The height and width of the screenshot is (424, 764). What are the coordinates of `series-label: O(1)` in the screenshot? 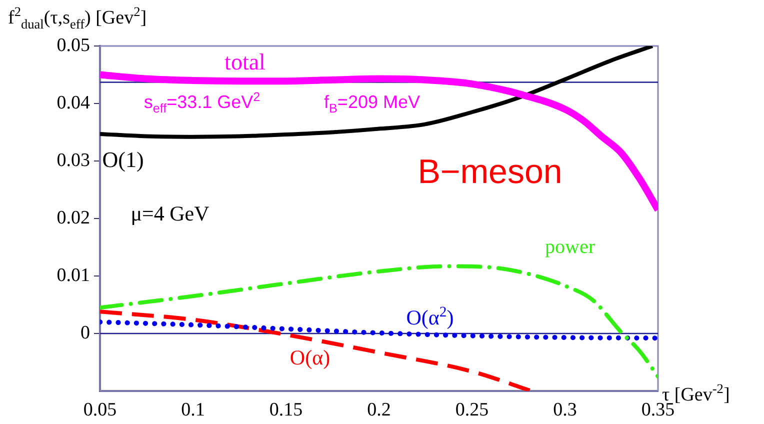 It's located at (123, 159).